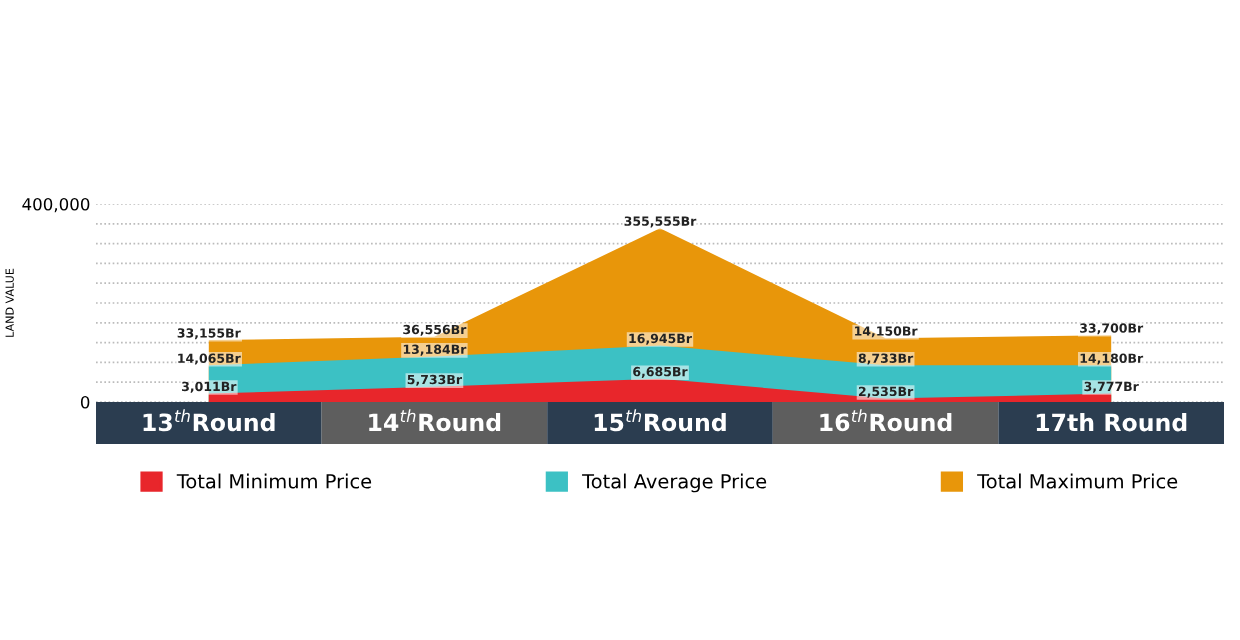  I want to click on x-tick-label: 17th Round, so click(1111, 422).